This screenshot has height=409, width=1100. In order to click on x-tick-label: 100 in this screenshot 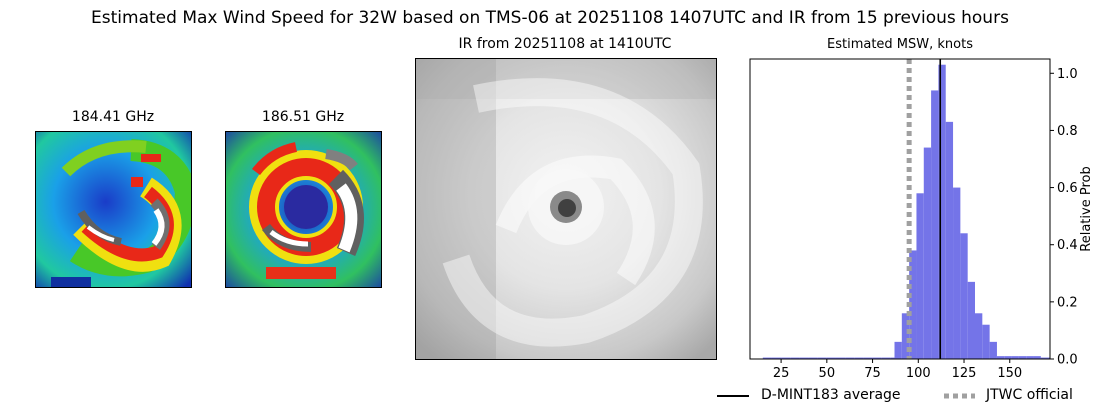, I will do `click(918, 373)`.